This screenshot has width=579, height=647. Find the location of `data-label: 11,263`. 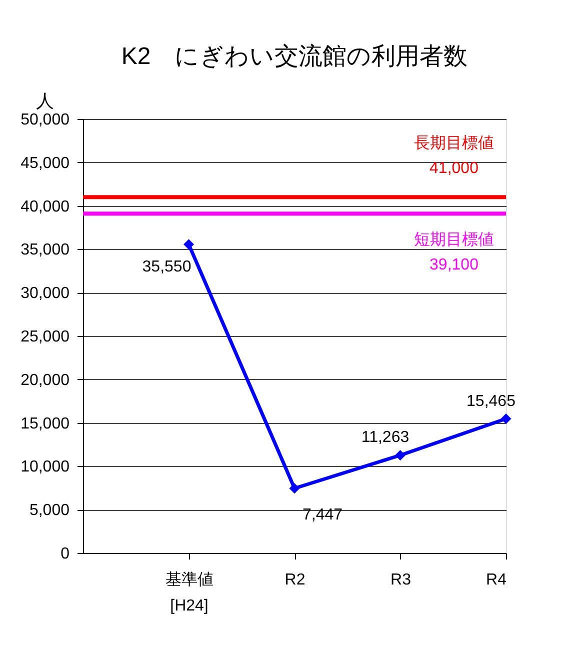

data-label: 11,263 is located at coordinates (385, 437).